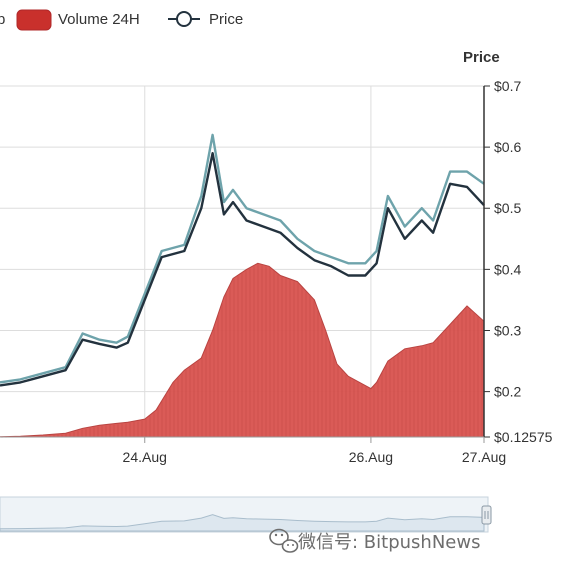 The image size is (582, 583). I want to click on legend: p Volume 24H Price, so click(121, 20).